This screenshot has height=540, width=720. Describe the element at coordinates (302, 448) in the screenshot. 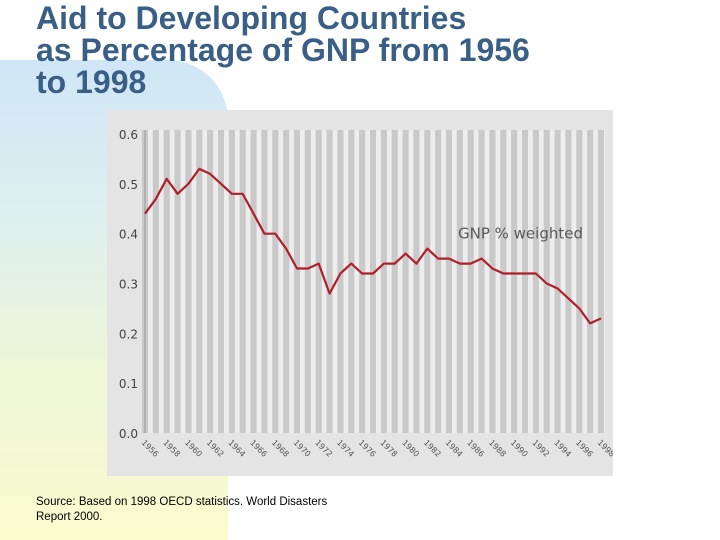

I see `x-tick-label: 1970` at that location.